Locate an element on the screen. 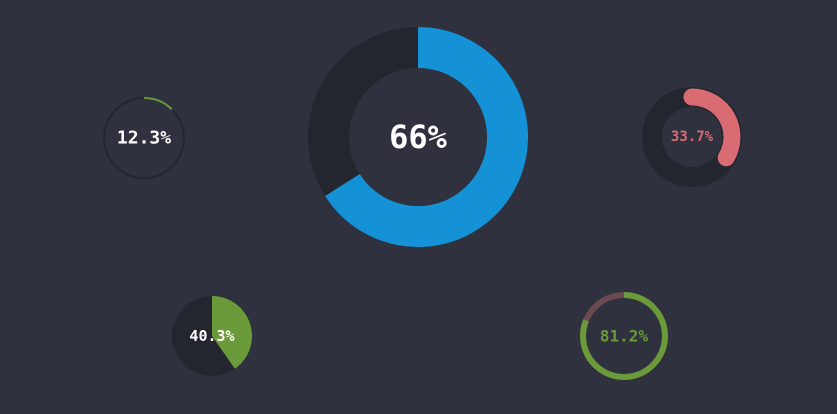 The image size is (837, 414). value-label: 81.2% is located at coordinates (624, 336).